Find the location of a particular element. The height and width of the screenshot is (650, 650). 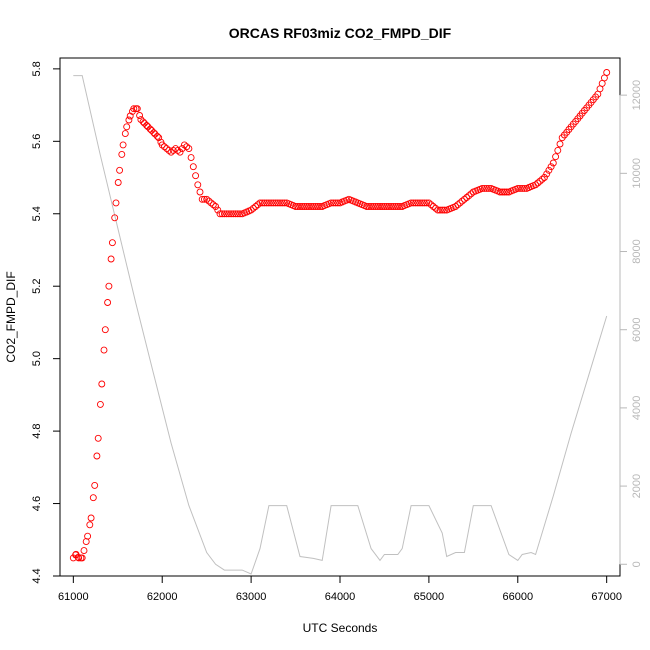

x-tick-label: 64000 is located at coordinates (340, 597).